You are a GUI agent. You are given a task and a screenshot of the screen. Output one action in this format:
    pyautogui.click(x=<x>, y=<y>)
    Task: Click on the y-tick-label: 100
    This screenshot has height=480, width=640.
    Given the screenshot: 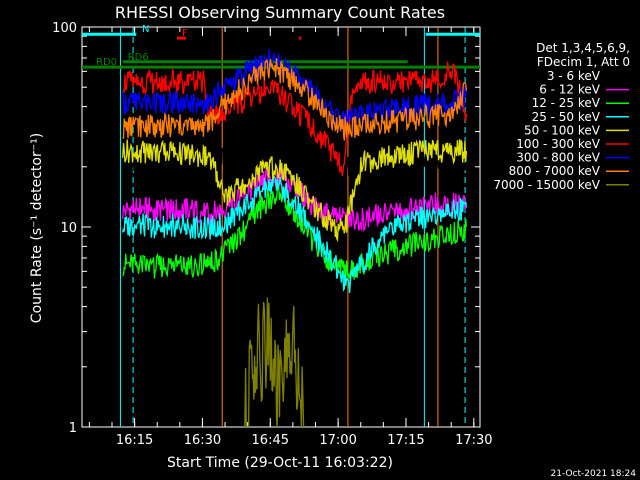 What is the action you would take?
    pyautogui.click(x=64, y=28)
    